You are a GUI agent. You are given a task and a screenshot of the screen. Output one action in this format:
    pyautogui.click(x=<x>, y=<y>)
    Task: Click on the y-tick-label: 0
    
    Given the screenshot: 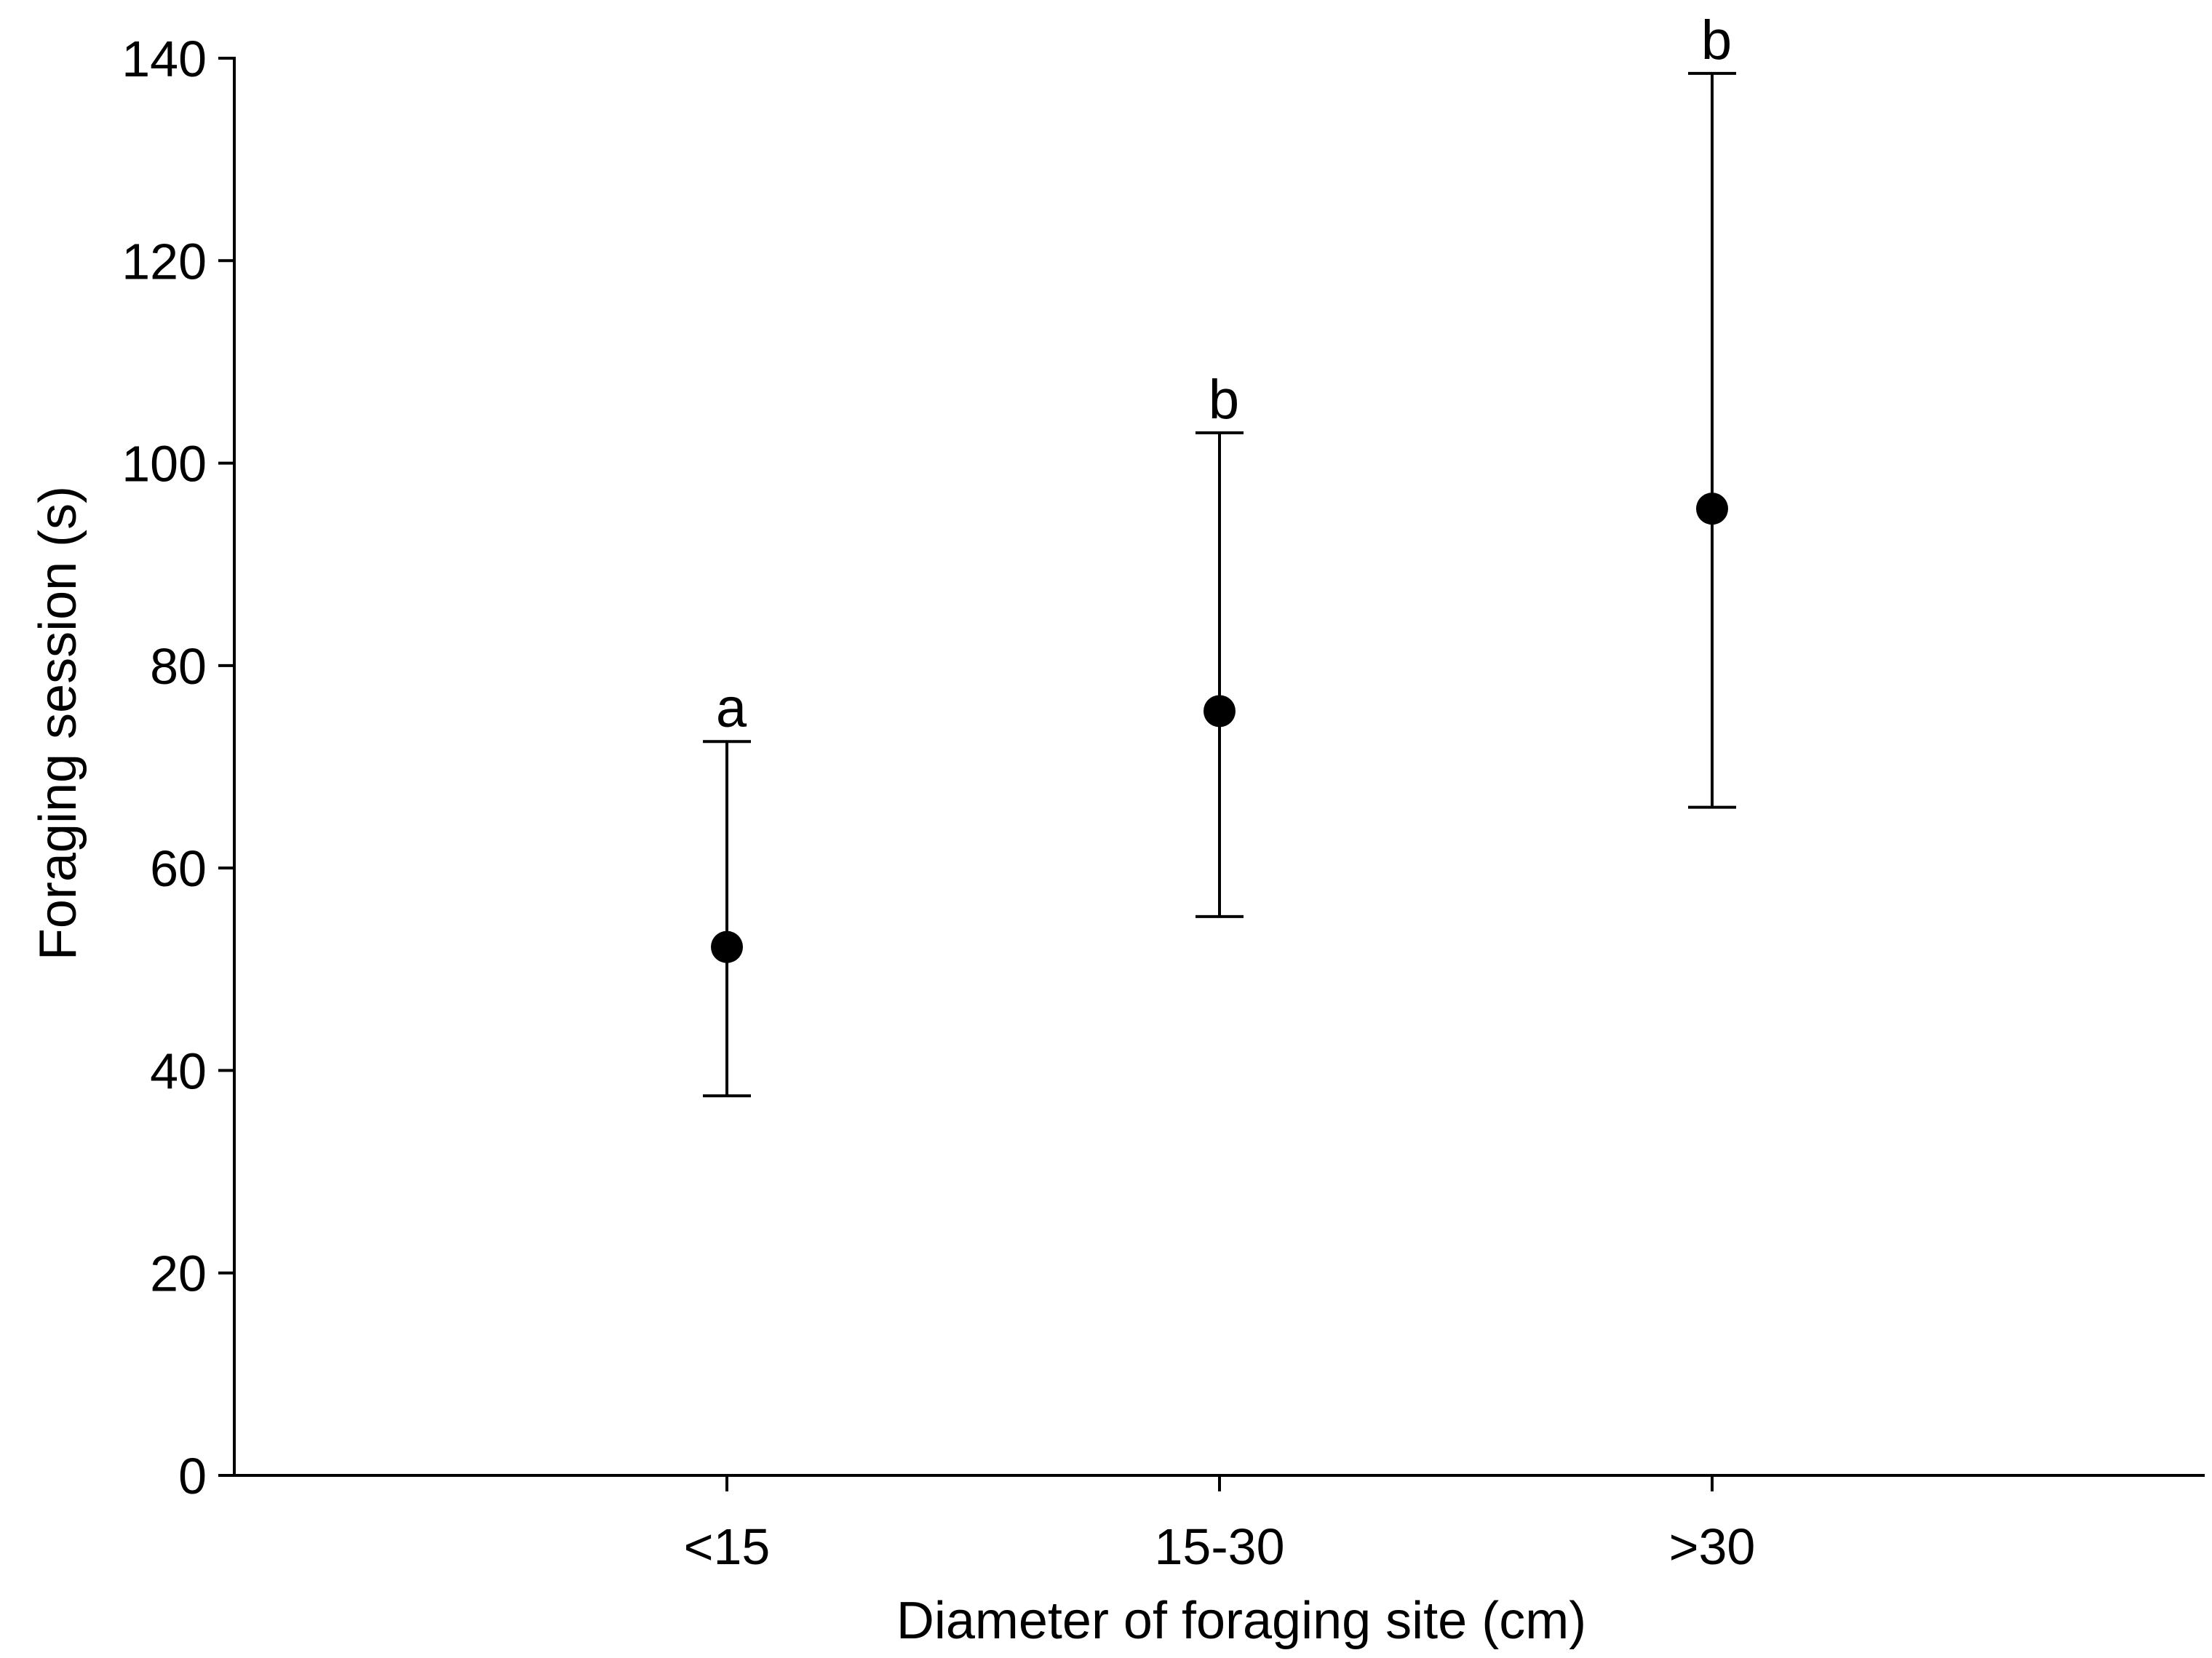 What is the action you would take?
    pyautogui.click(x=192, y=1476)
    